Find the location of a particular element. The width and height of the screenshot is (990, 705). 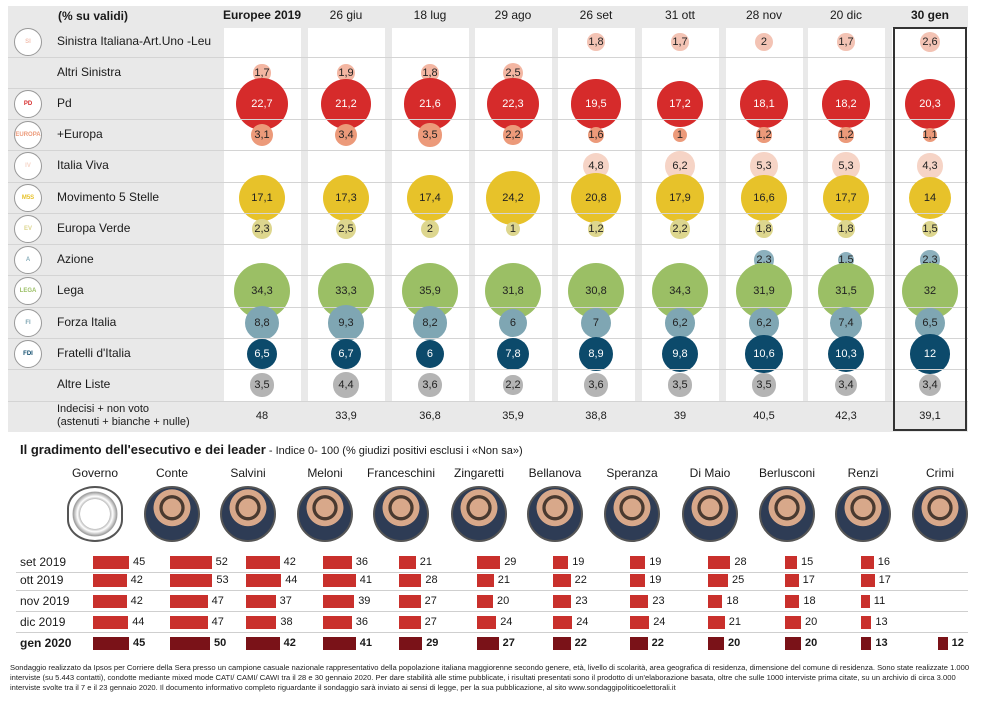

vote-bubble: 6,5 is located at coordinates (929, 322).